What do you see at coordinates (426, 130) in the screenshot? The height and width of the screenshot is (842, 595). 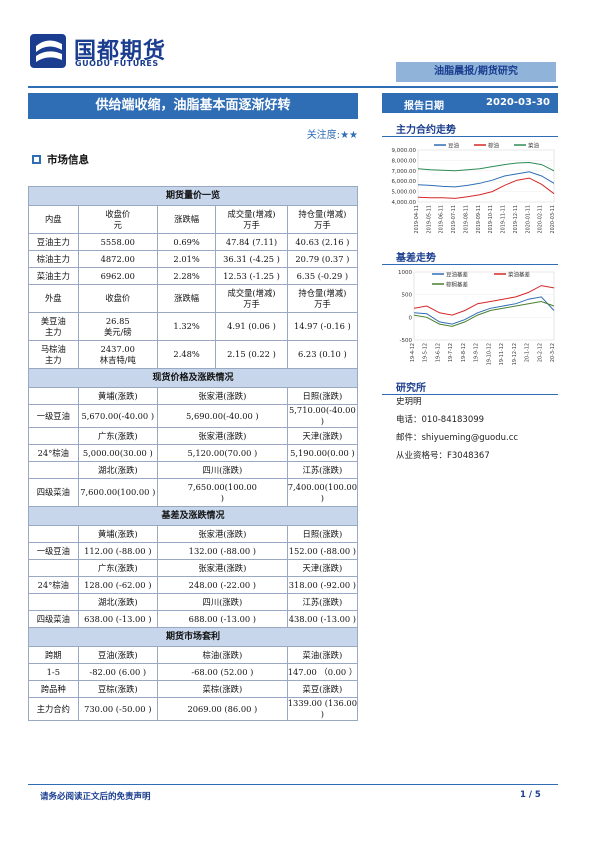 I see `chart1-title: 主力合约走势` at bounding box center [426, 130].